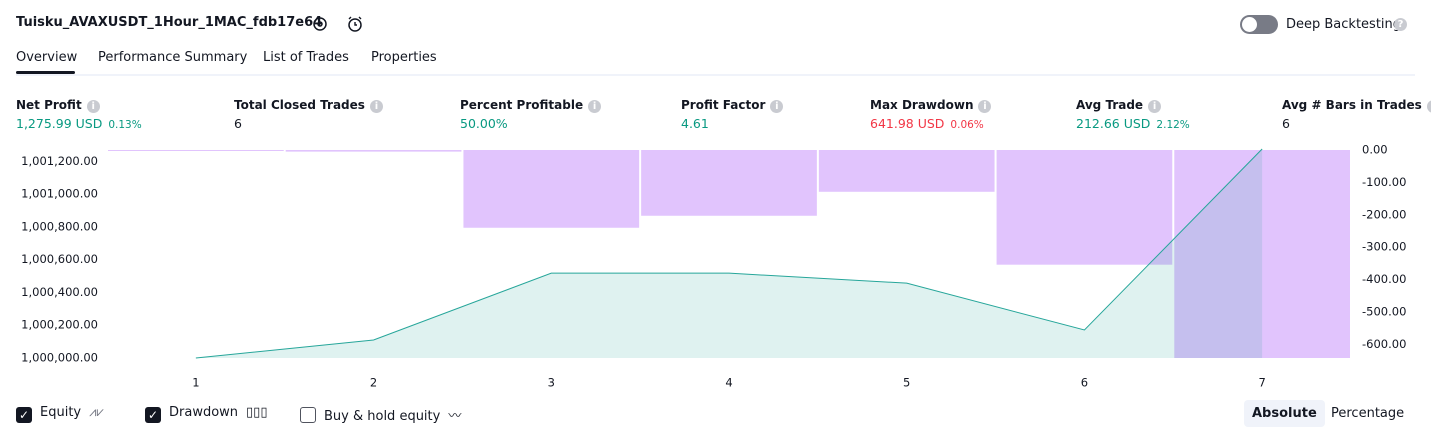 This screenshot has width=1431, height=438. Describe the element at coordinates (59, 259) in the screenshot. I see `y-tick-label: 1,000,600.00` at that location.